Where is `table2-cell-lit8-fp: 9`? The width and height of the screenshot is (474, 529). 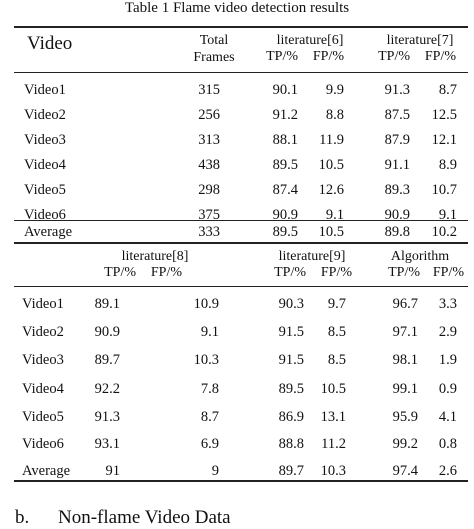 table2-cell-lit8-fp: 9 is located at coordinates (215, 471).